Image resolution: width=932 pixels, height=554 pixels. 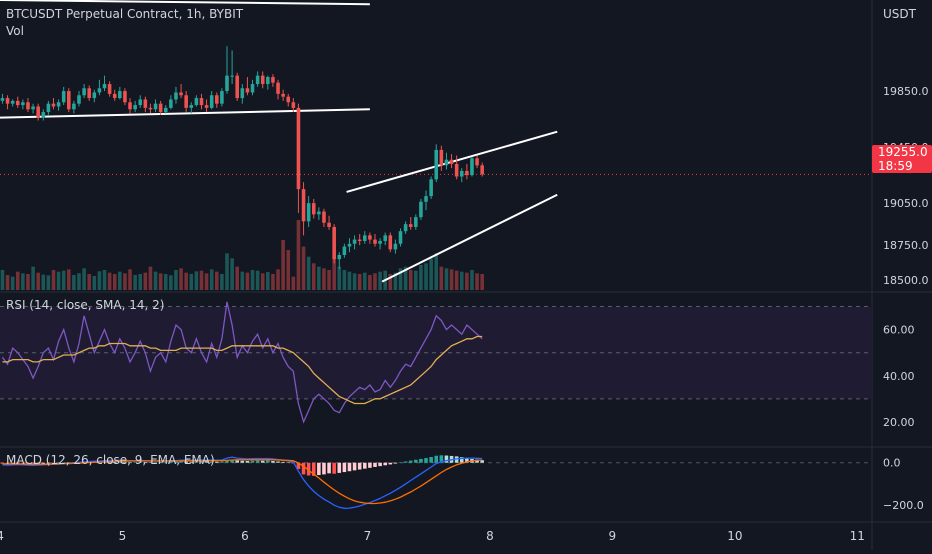 I want to click on volume-bars, so click(x=242, y=255).